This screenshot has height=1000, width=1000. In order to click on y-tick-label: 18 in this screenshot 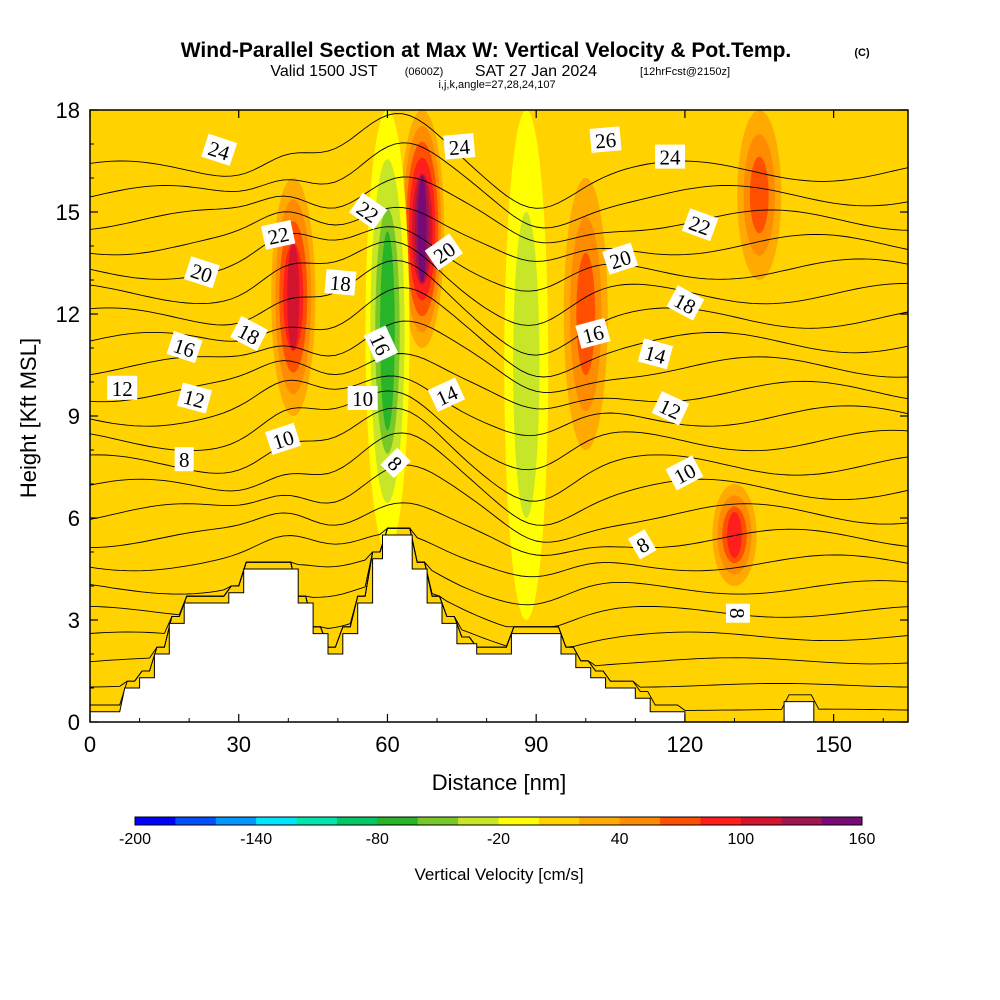, I will do `click(68, 110)`.